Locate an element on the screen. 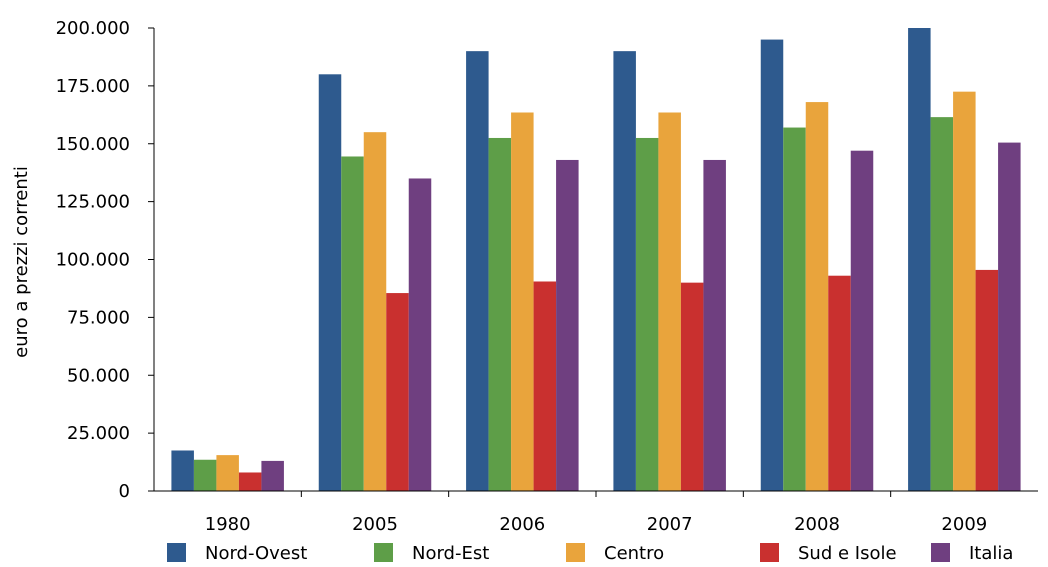 The height and width of the screenshot is (567, 1048). bar-centro-1980 is located at coordinates (227, 473).